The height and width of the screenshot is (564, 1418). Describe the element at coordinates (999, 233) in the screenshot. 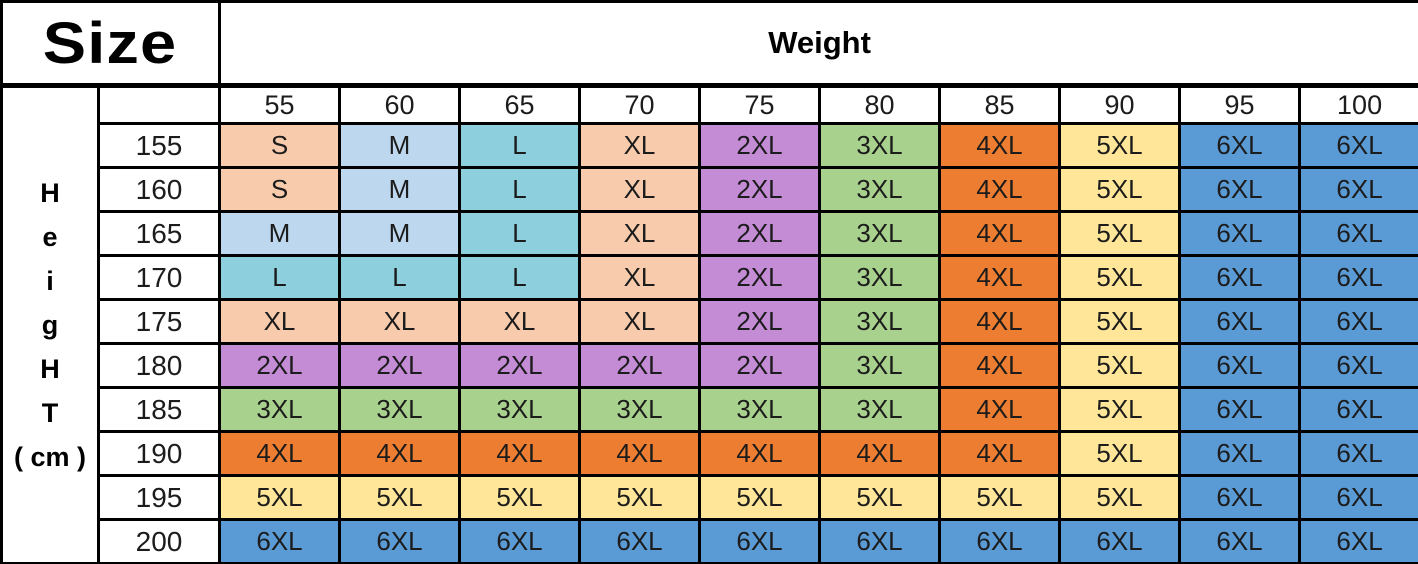

I see `size-cell-h165-w85: 4XL` at that location.